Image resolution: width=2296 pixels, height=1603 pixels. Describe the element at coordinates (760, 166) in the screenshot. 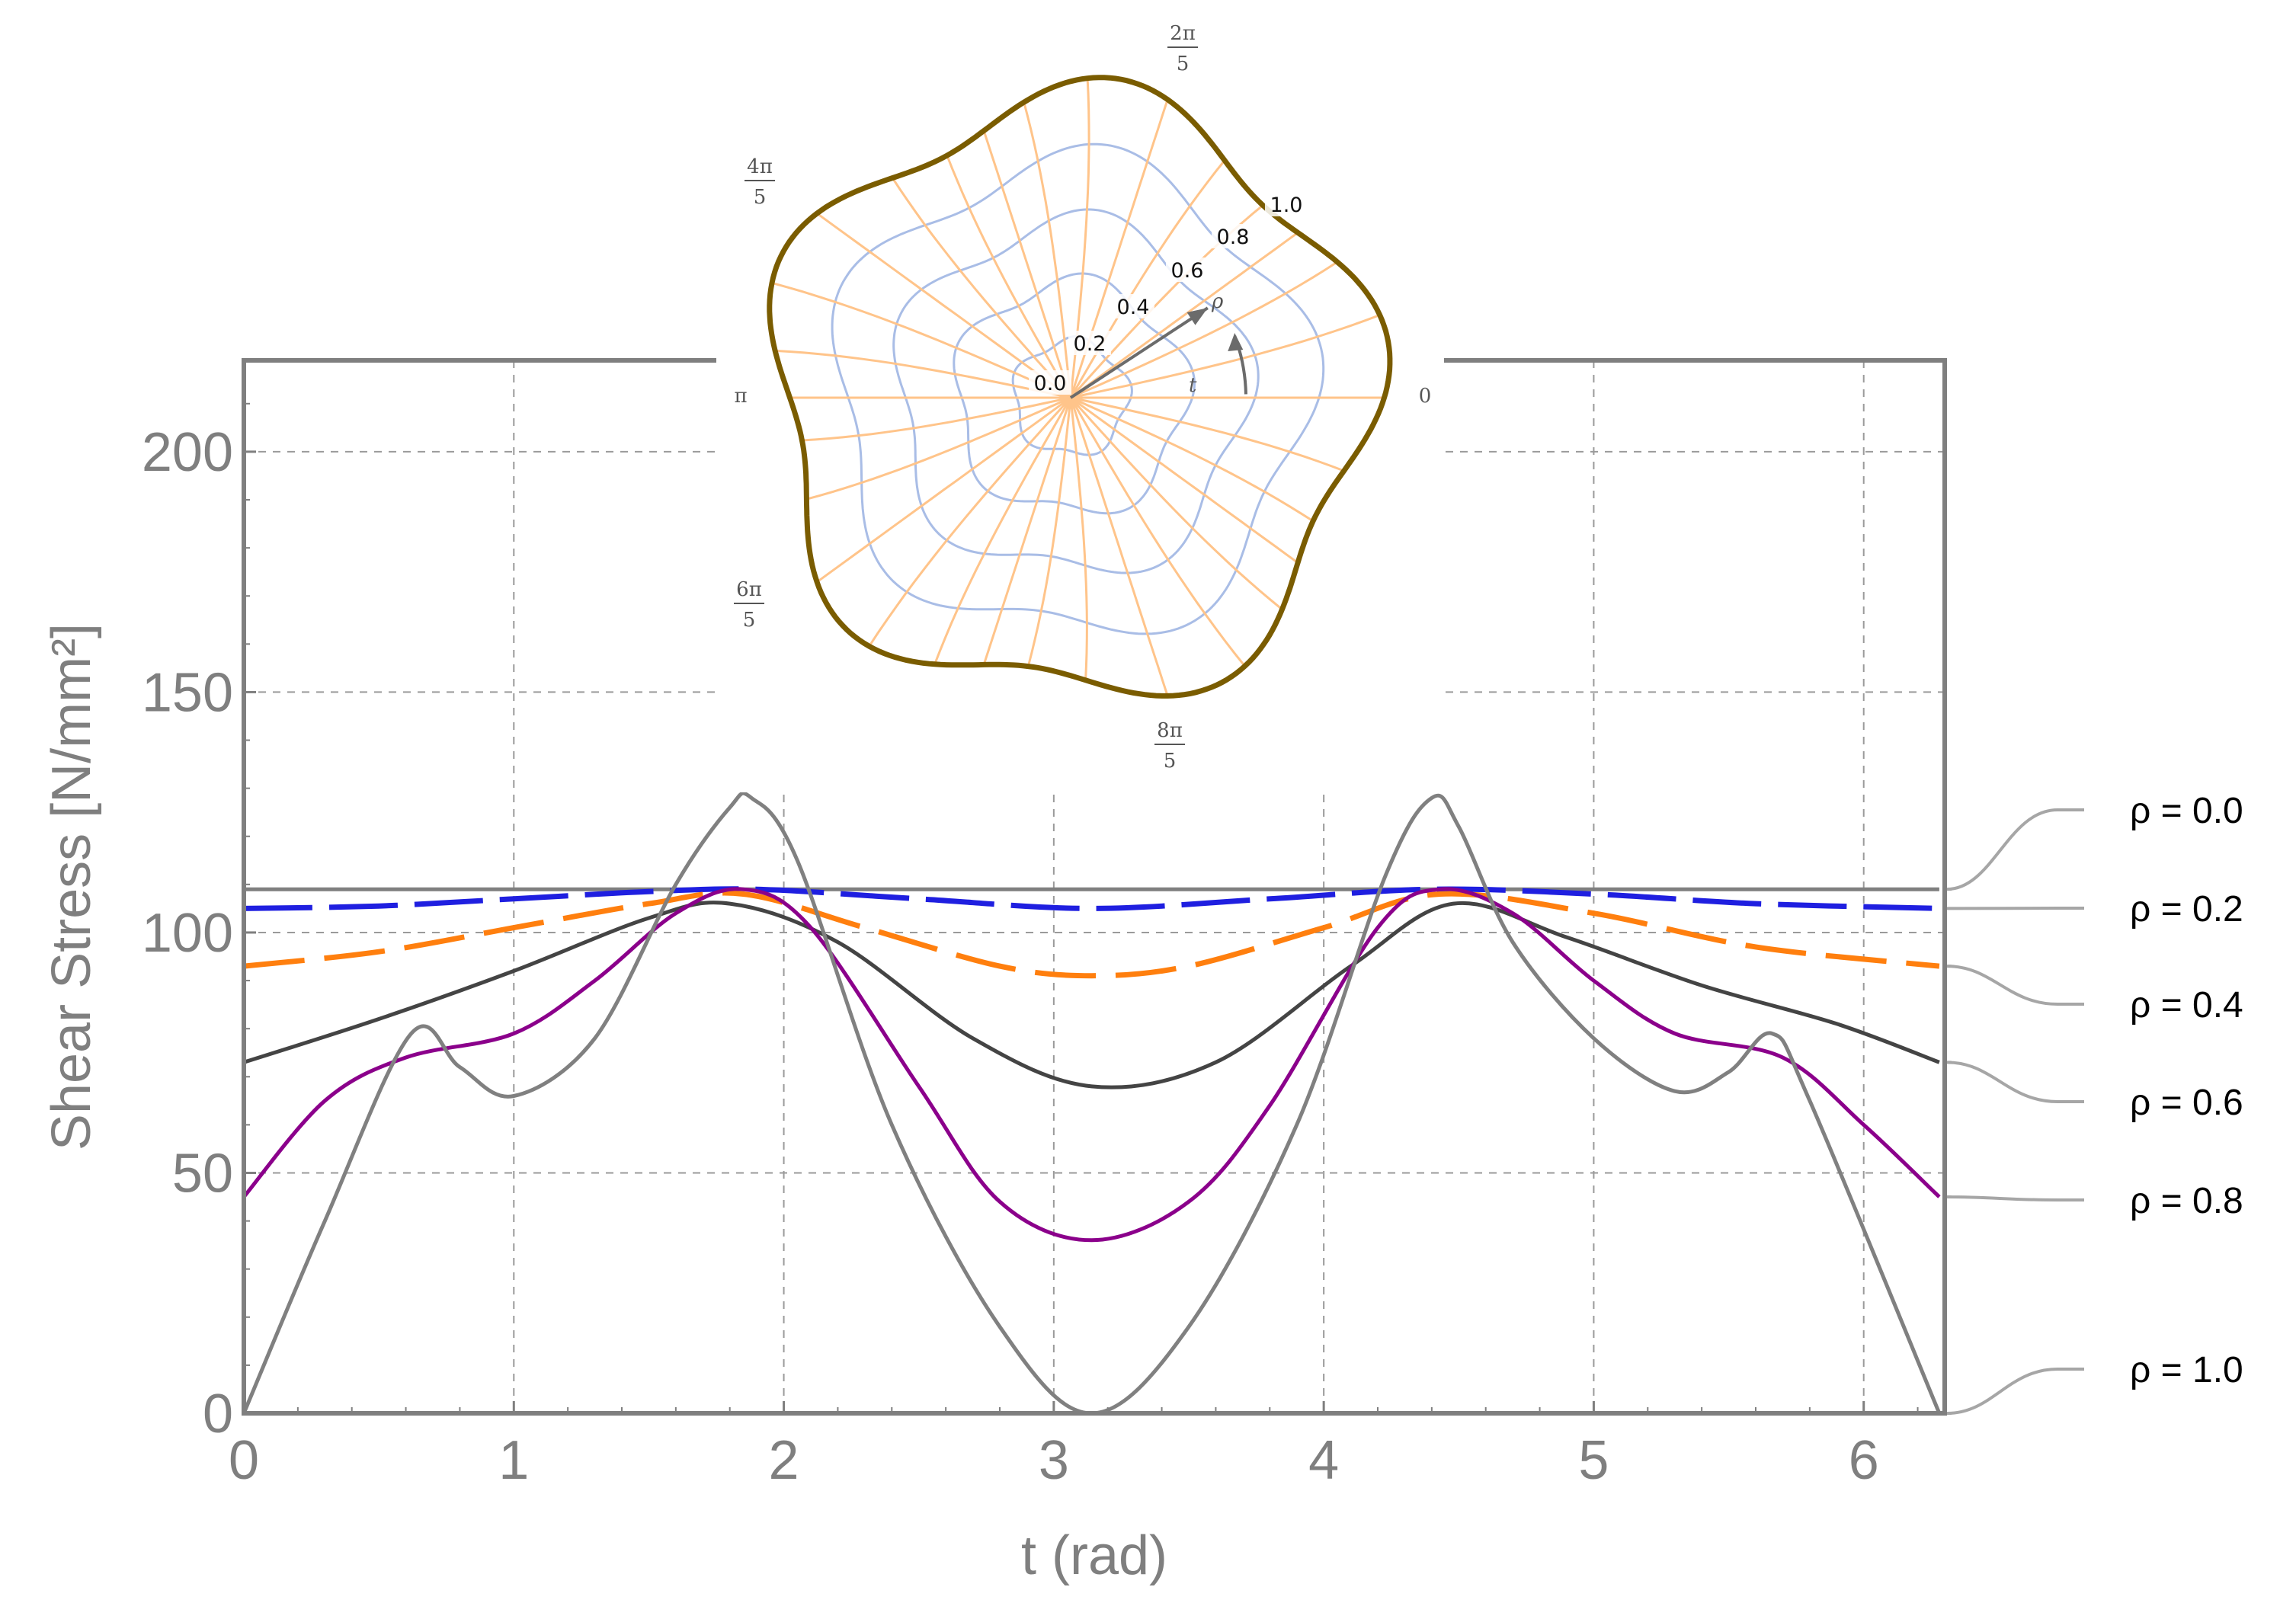

I see `angle-label-numerator: 4π` at that location.